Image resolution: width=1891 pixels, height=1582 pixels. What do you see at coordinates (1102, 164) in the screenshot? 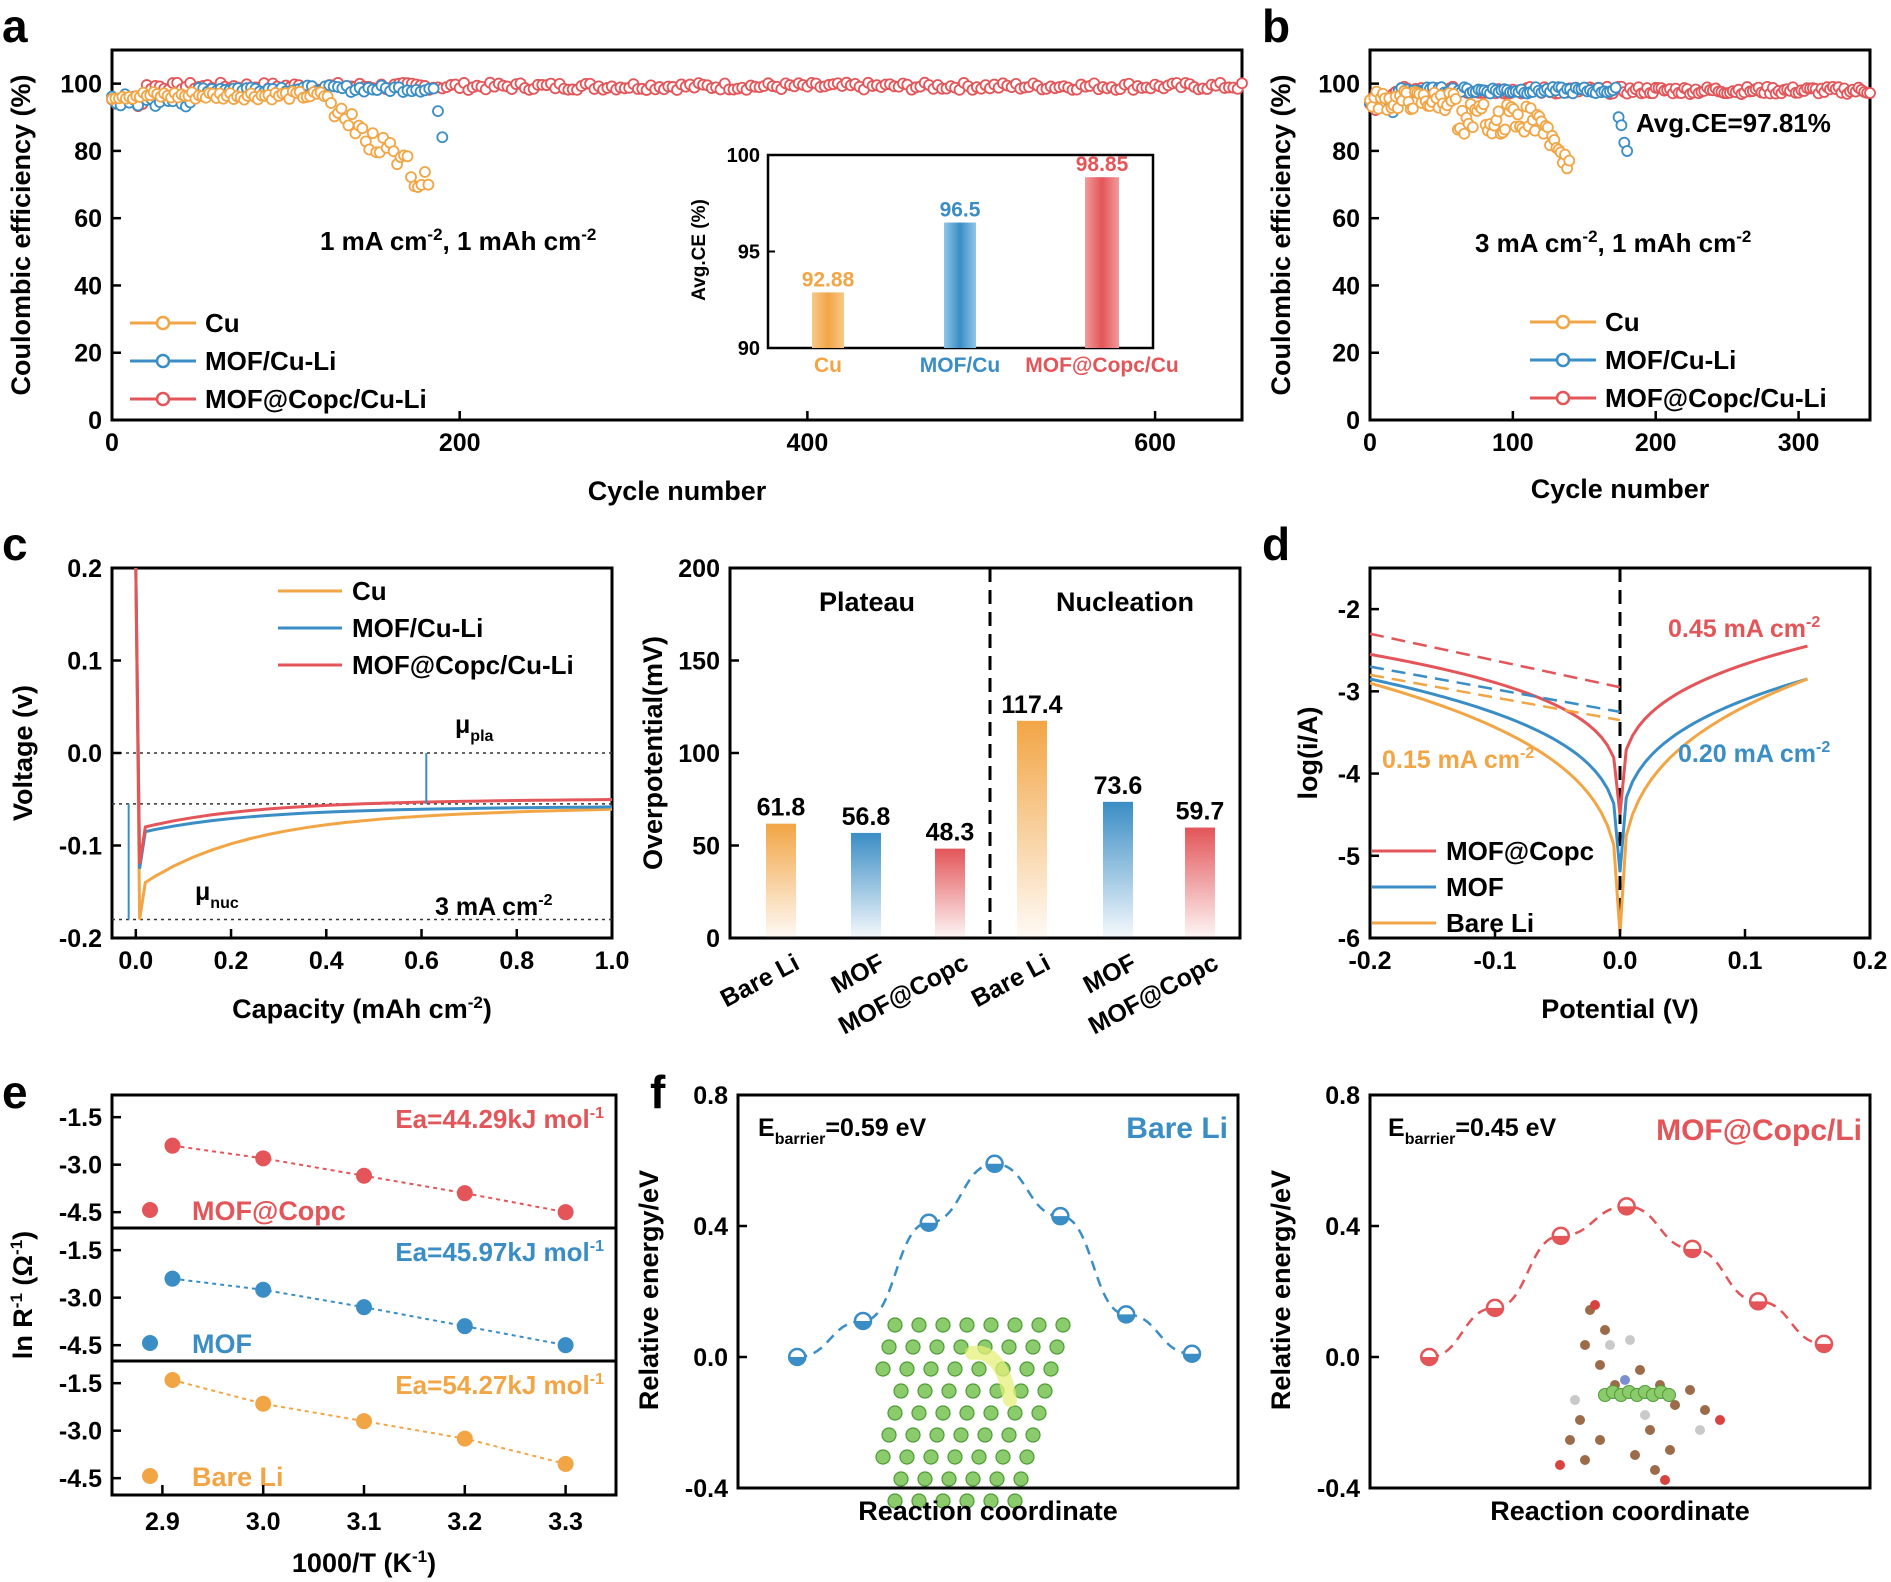
I see `inset-value-label: 98.85` at bounding box center [1102, 164].